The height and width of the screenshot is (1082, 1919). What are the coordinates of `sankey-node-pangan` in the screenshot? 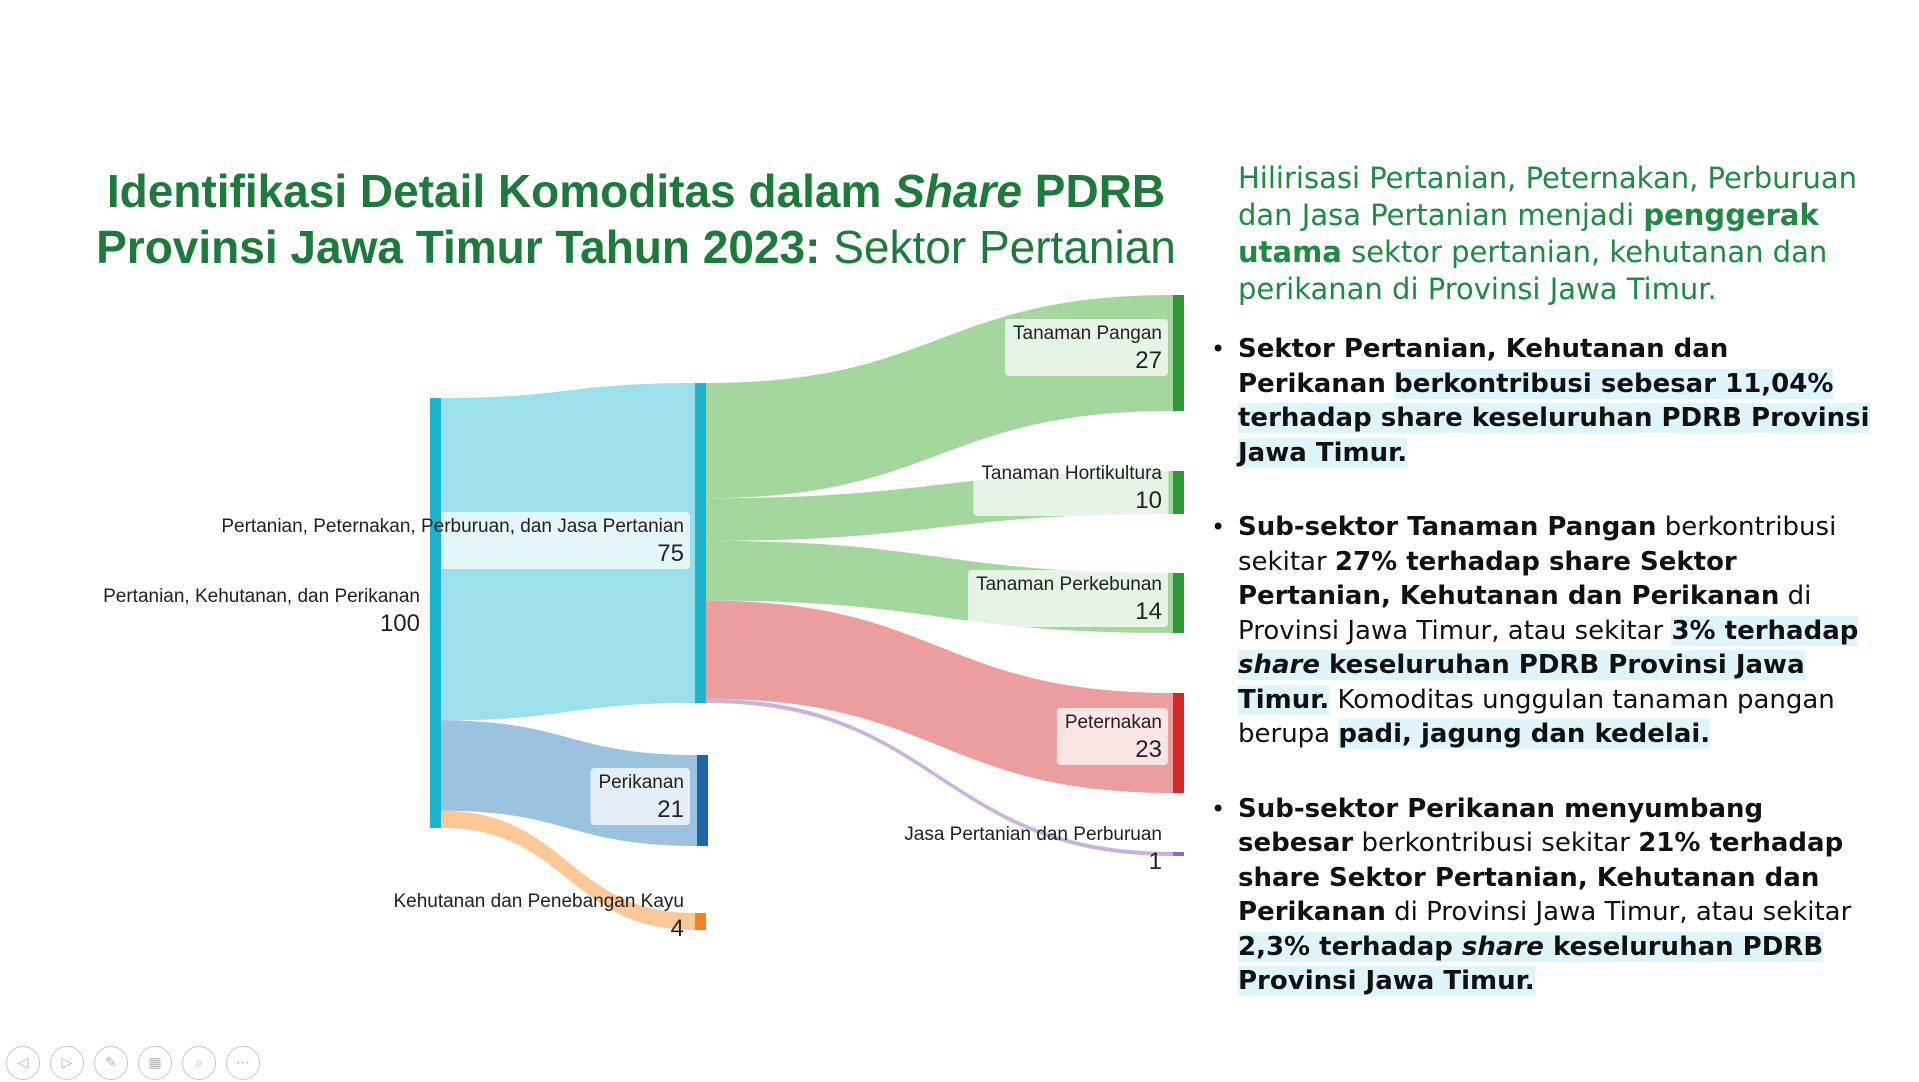 It's located at (1178, 353).